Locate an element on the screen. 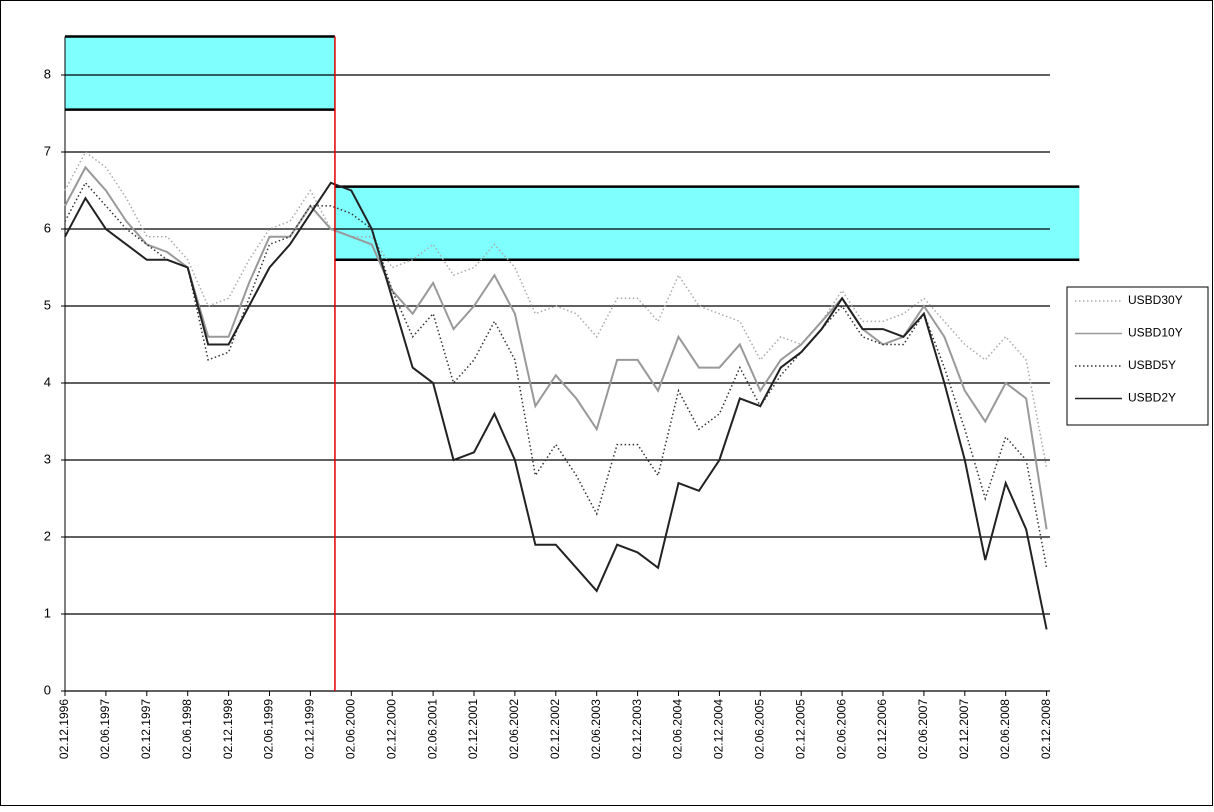 This screenshot has width=1214, height=812. x-tick-label: 02.06.2002 is located at coordinates (514, 729).